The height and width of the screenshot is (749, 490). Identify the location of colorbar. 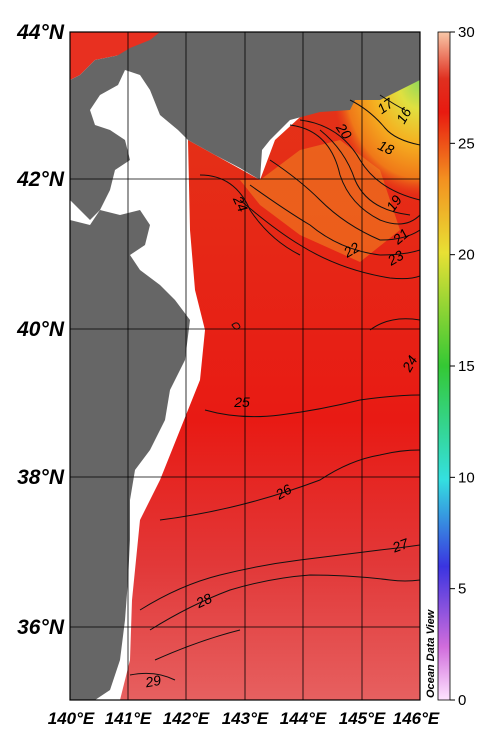
(444, 366).